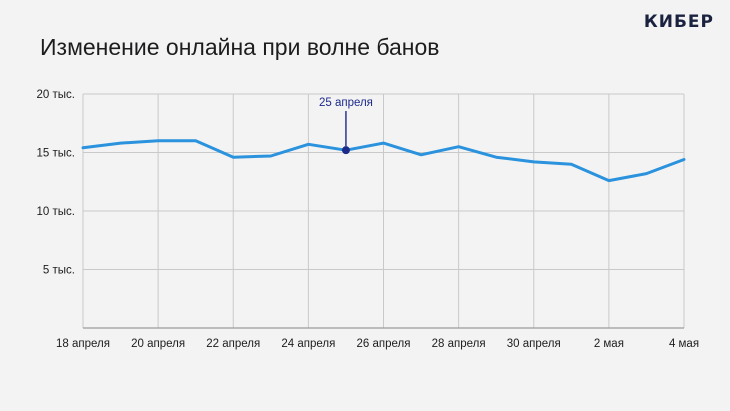 This screenshot has height=411, width=730. What do you see at coordinates (346, 103) in the screenshot?
I see `annotation-label: 25 апреля` at bounding box center [346, 103].